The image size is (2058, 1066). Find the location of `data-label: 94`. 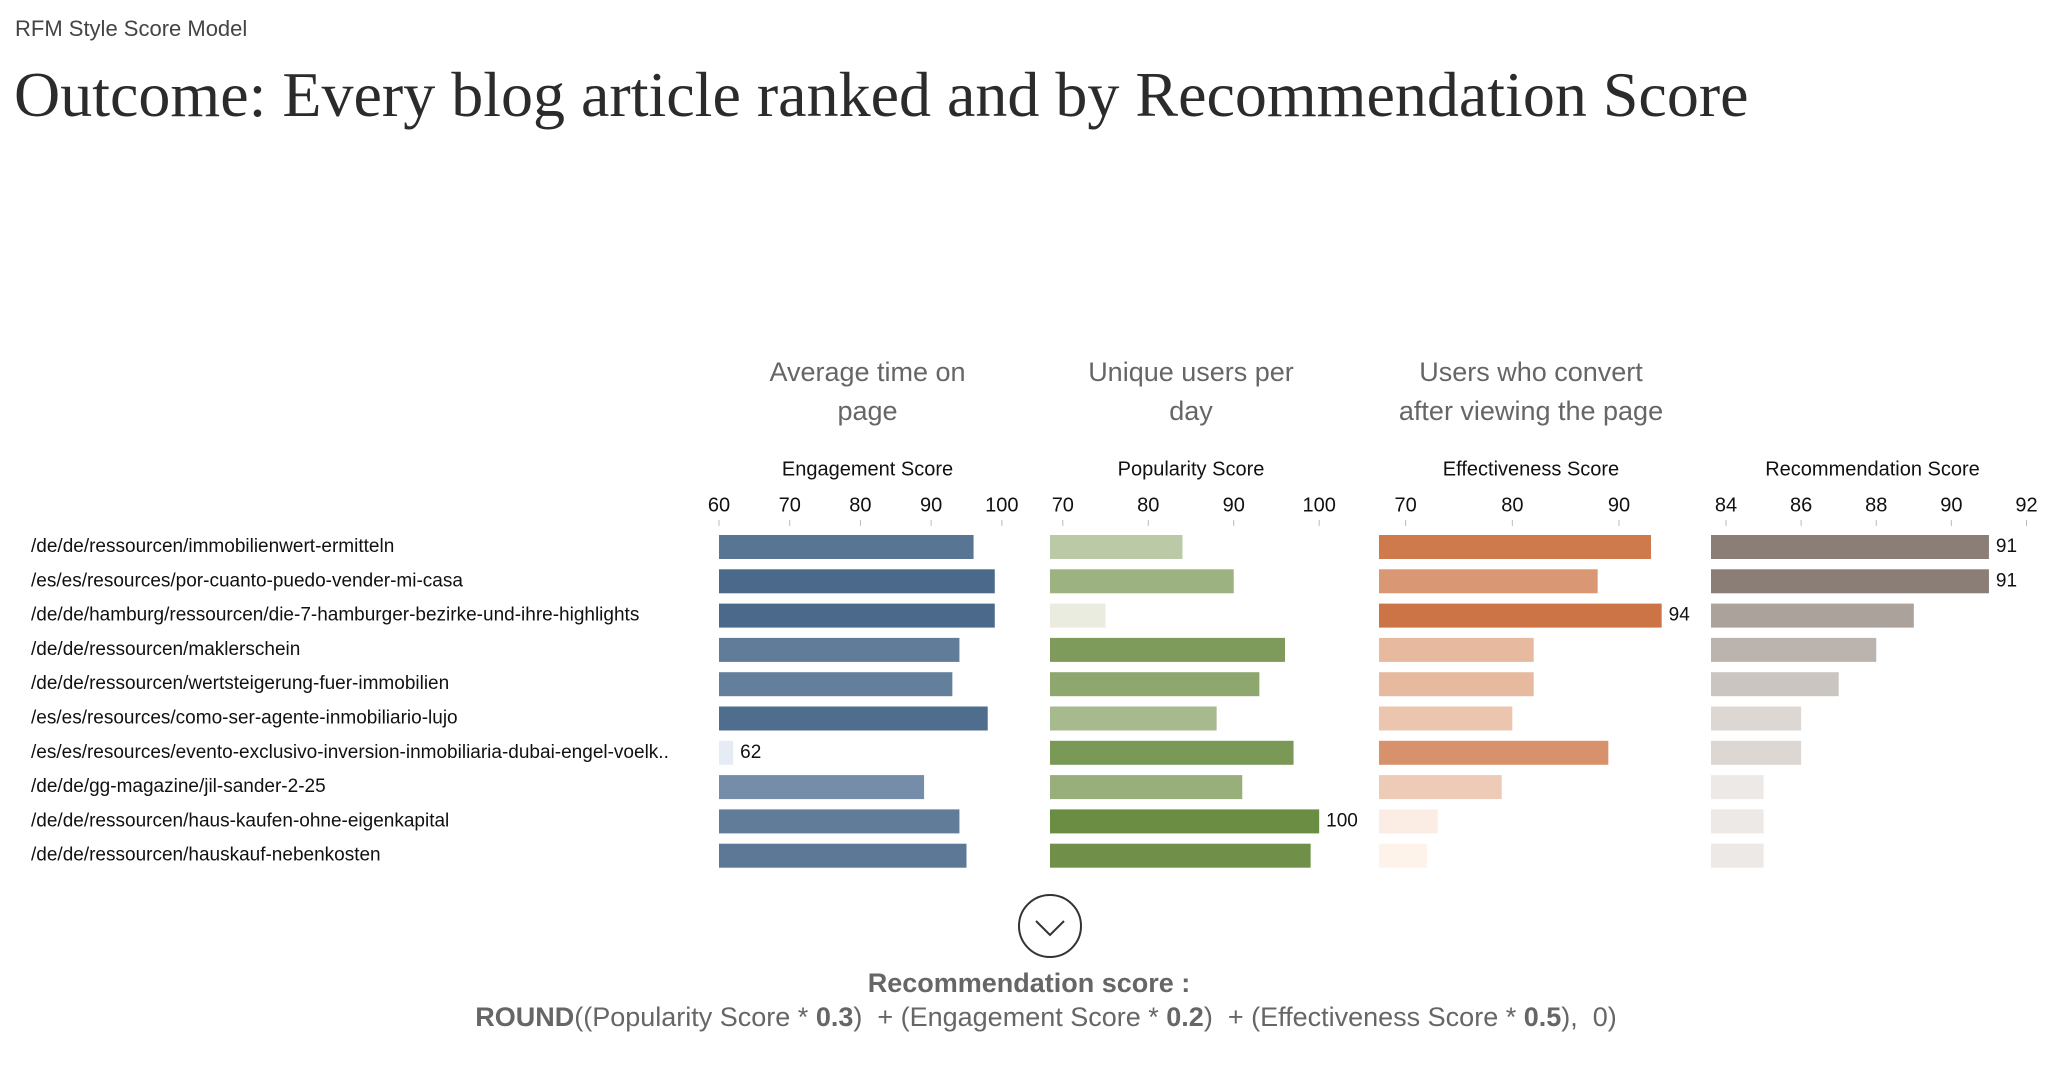

data-label: 94 is located at coordinates (1680, 615).